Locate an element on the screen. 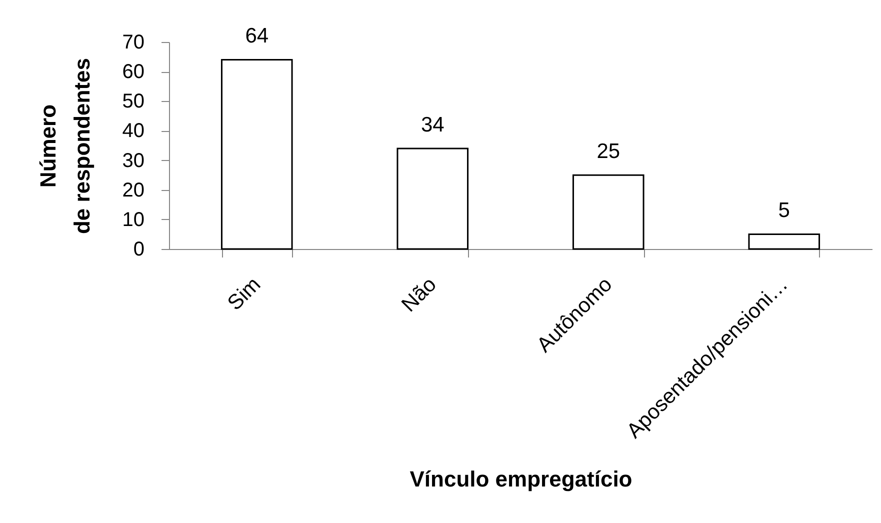  y-tick-label: 20 is located at coordinates (133, 190).